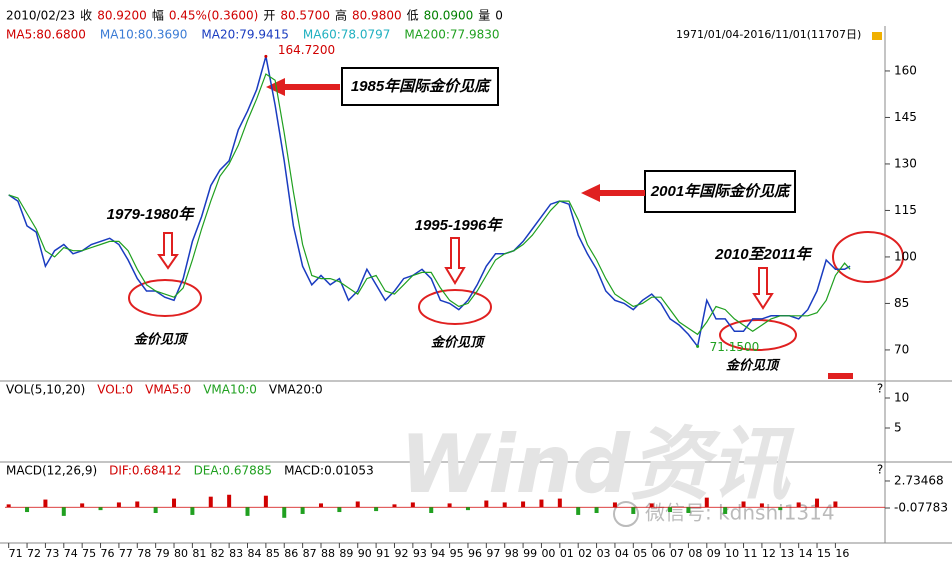 The height and width of the screenshot is (566, 952). Describe the element at coordinates (769, 553) in the screenshot. I see `x-tick-label: 12` at that location.